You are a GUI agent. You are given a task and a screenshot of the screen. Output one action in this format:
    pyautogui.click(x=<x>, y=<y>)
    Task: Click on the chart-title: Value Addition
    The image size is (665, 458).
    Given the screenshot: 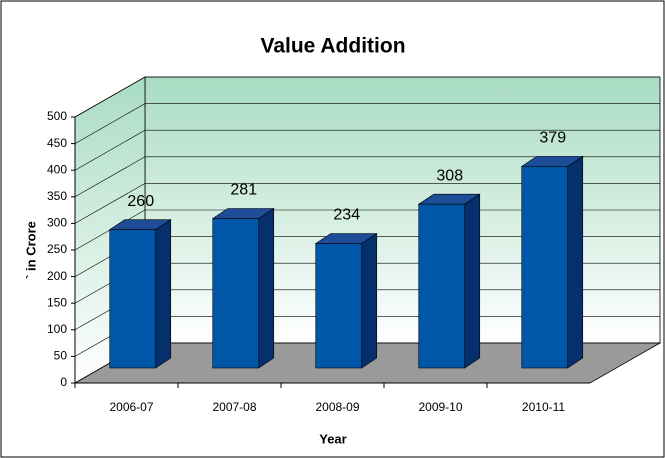 What is the action you would take?
    pyautogui.click(x=332, y=46)
    